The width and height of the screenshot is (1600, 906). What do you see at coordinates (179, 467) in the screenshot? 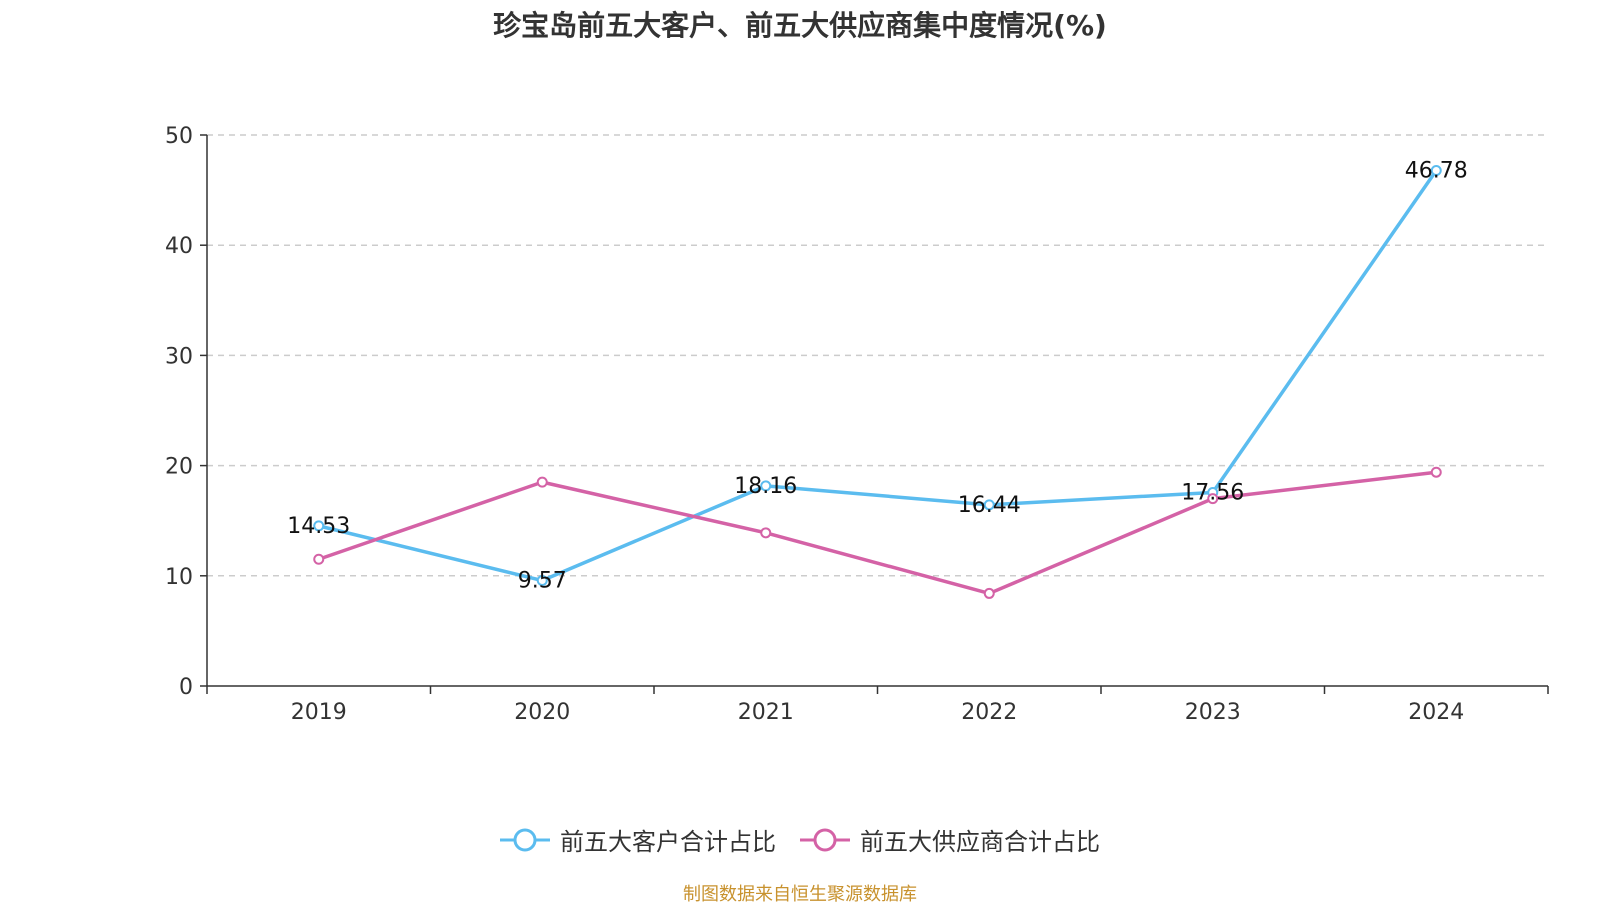
I see `y-tick-label: 20` at bounding box center [179, 467].